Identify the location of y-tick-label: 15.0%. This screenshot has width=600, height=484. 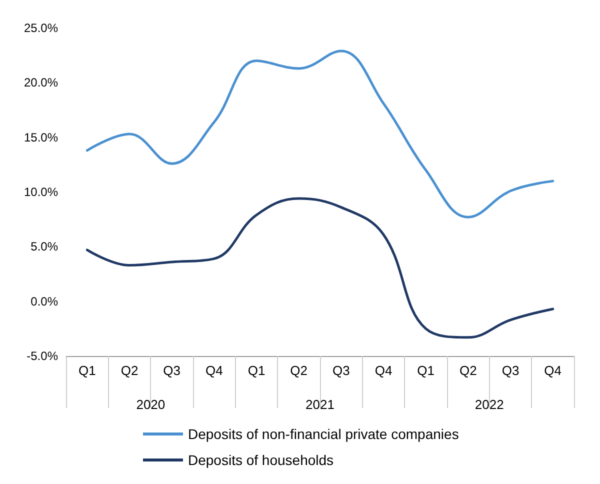
(41, 137).